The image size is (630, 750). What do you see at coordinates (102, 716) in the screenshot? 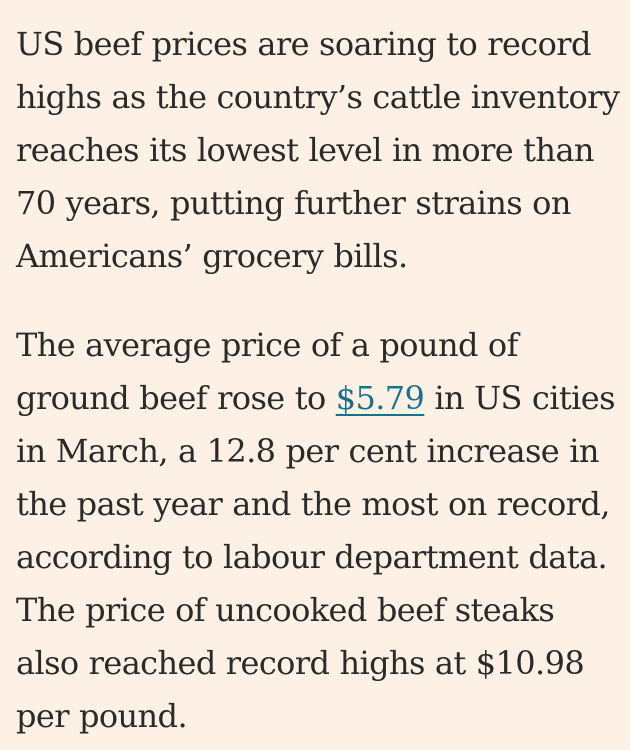
I see `text-line: per pound.` at bounding box center [102, 716].